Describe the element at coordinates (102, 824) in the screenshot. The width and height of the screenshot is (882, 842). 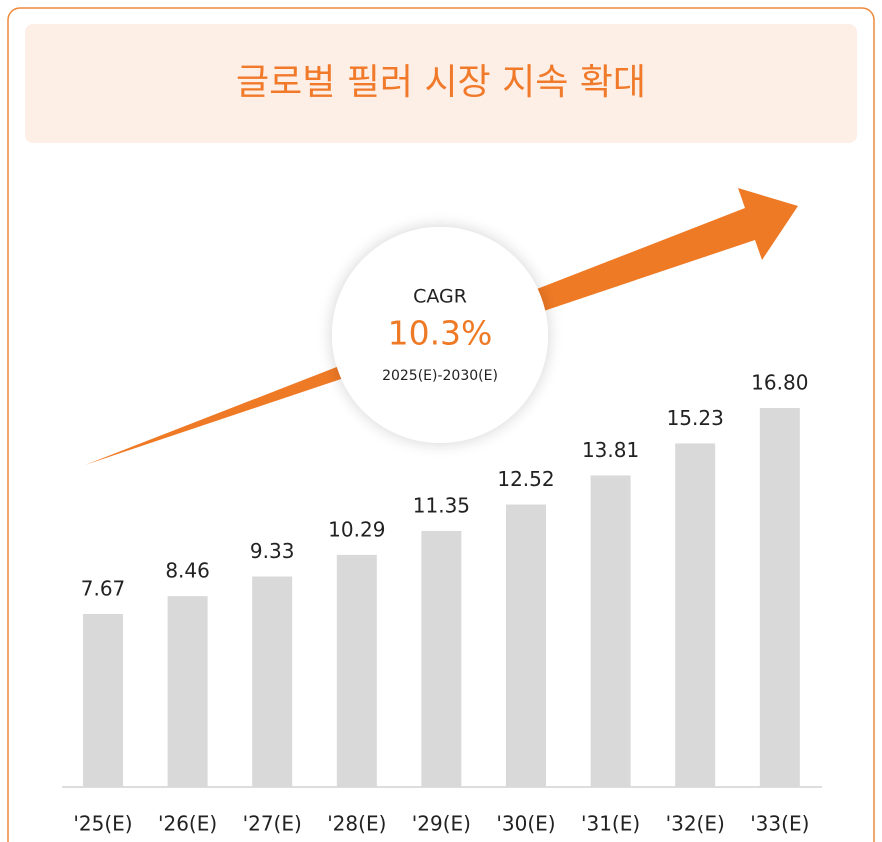
I see `x-tick-label: '25(E)` at that location.